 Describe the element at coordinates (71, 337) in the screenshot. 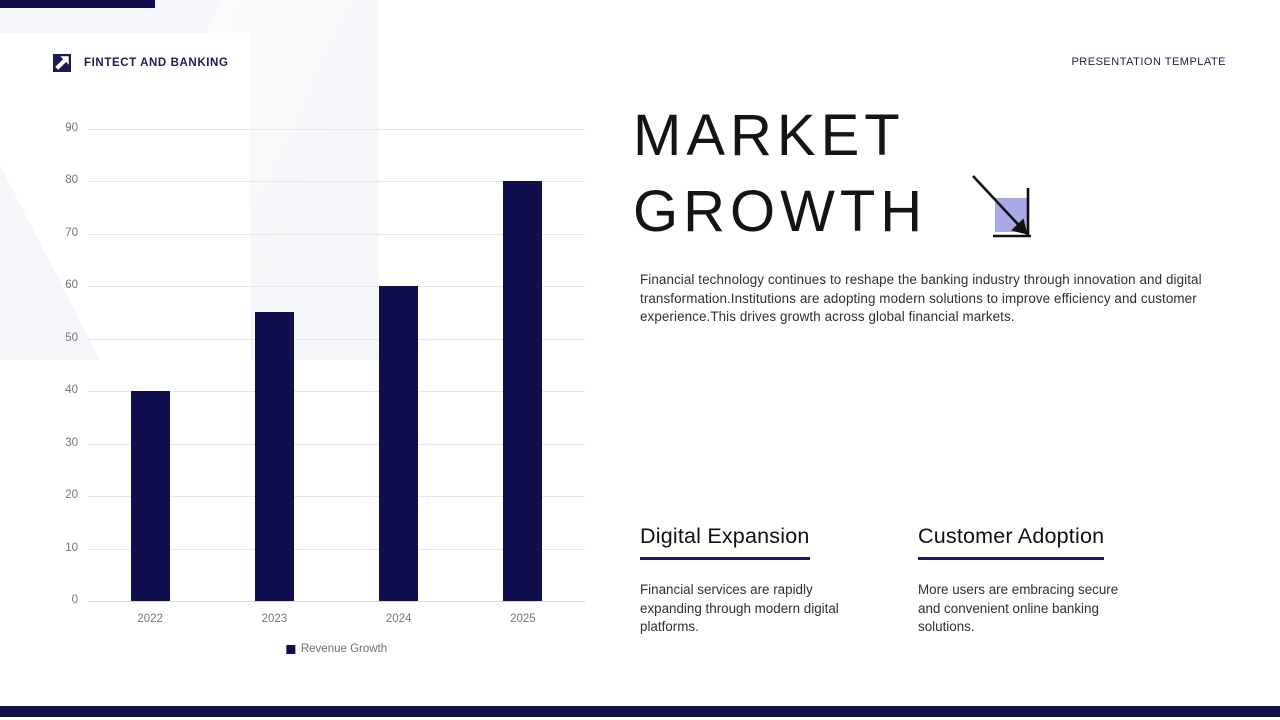

I see `y-axis-label: 50` at that location.